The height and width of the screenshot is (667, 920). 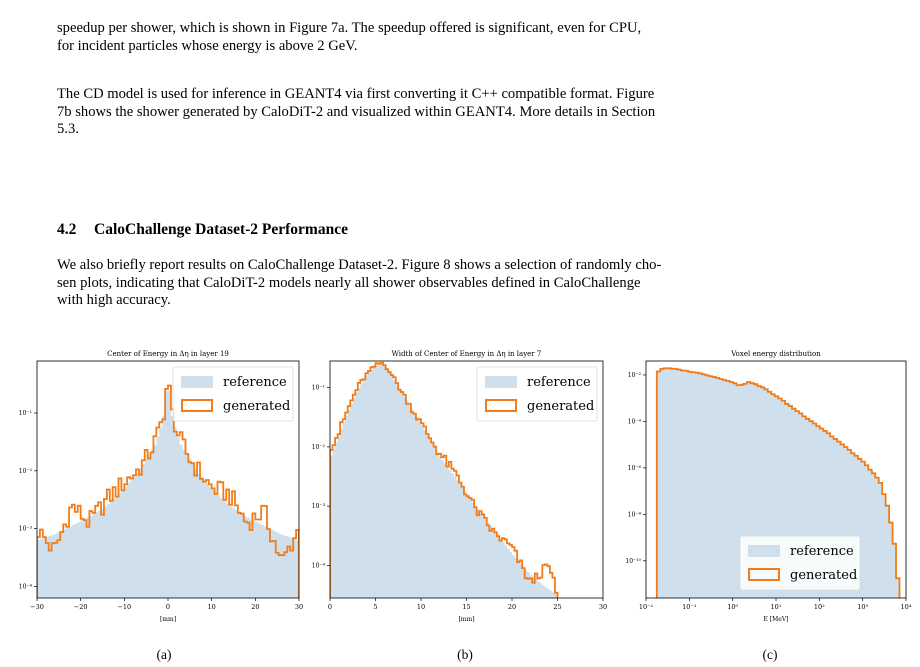 What do you see at coordinates (862, 607) in the screenshot?
I see `x-tick-label: 10³` at bounding box center [862, 607].